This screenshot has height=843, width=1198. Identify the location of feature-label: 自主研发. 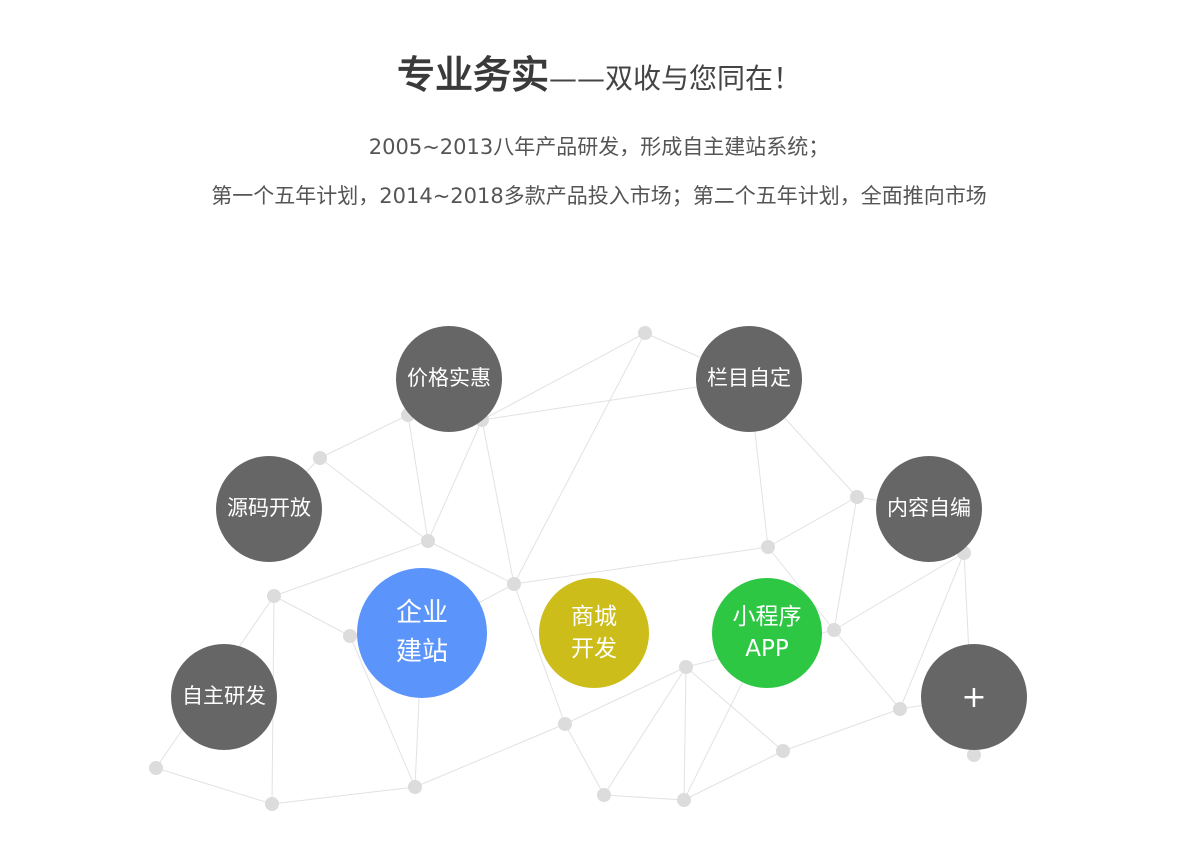
(224, 696).